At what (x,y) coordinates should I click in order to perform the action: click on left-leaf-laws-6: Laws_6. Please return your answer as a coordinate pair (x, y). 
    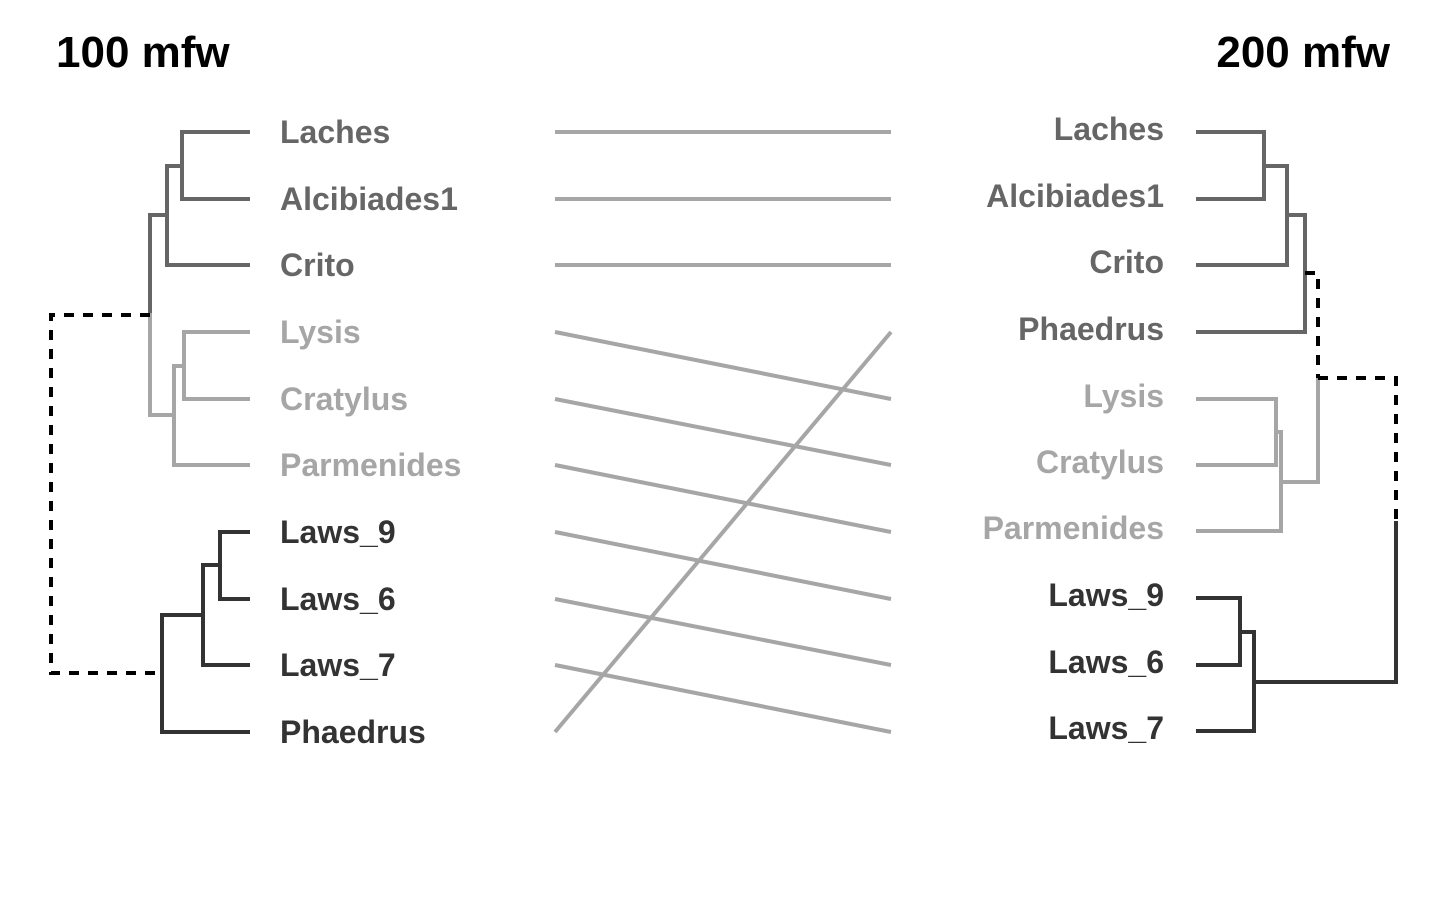
    Looking at the image, I should click on (338, 599).